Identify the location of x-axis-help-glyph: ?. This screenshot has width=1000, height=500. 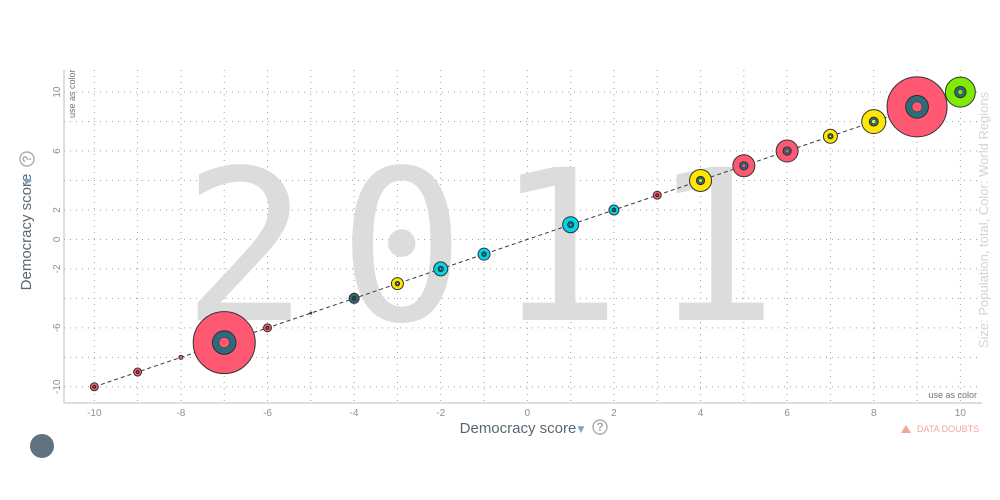
(599, 427).